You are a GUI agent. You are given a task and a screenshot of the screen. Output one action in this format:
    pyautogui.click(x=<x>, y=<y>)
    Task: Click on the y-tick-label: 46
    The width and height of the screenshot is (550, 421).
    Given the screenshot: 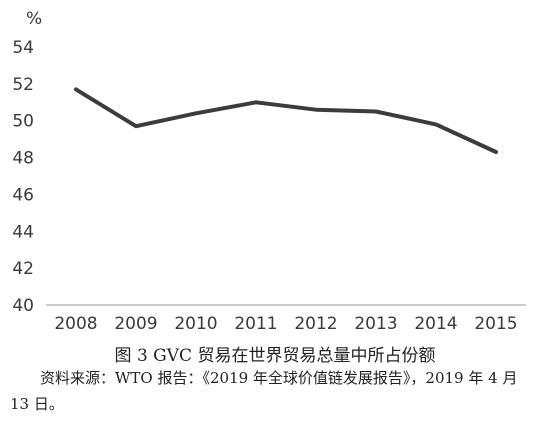 What is the action you would take?
    pyautogui.click(x=23, y=195)
    